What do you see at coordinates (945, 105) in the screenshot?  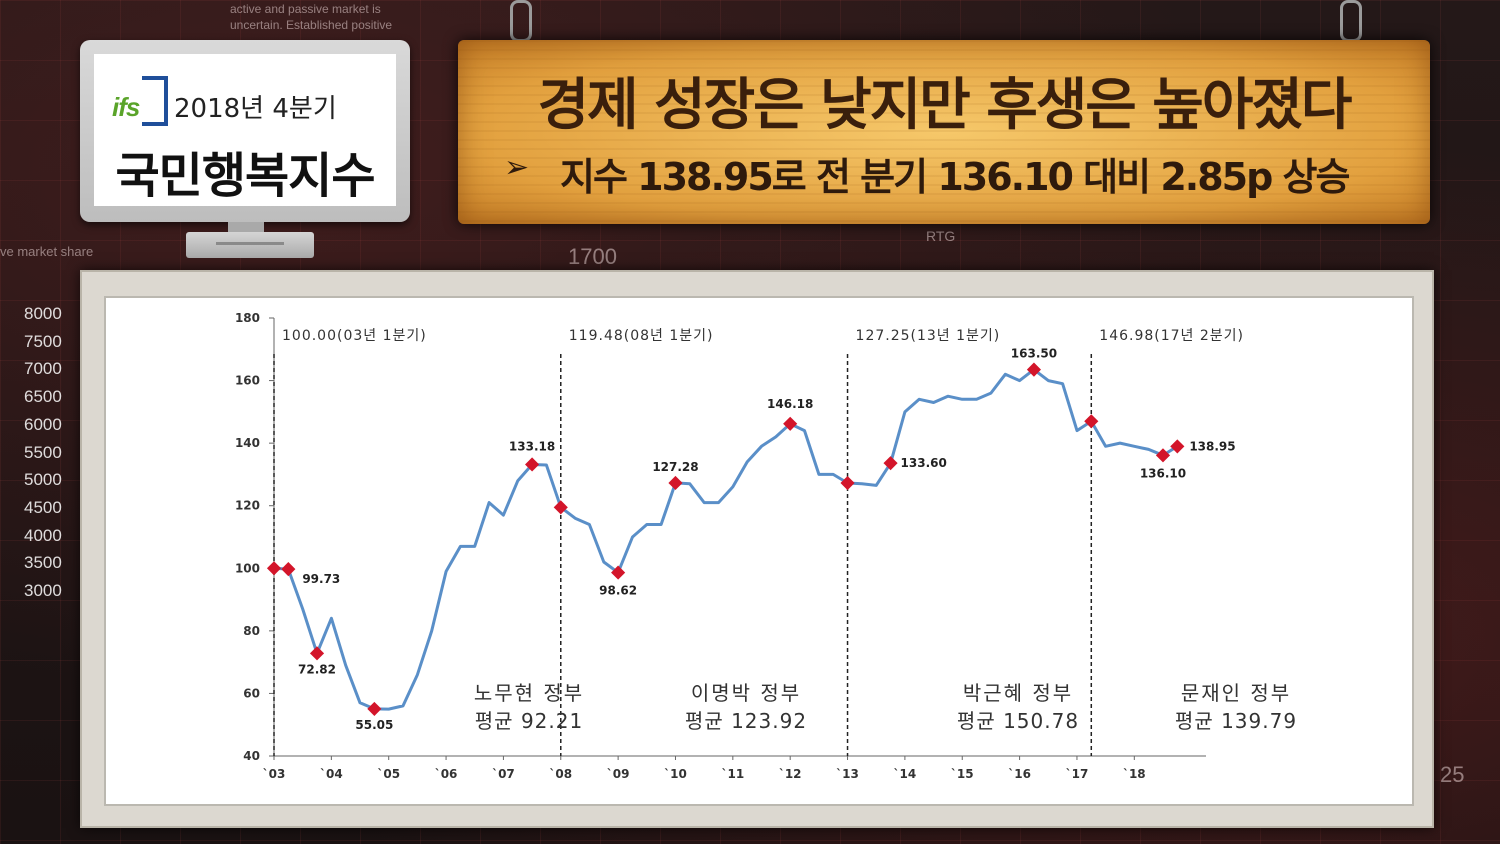 I see `headline-title: 경제 성장은 낮지만 후생은 높아졌다` at bounding box center [945, 105].